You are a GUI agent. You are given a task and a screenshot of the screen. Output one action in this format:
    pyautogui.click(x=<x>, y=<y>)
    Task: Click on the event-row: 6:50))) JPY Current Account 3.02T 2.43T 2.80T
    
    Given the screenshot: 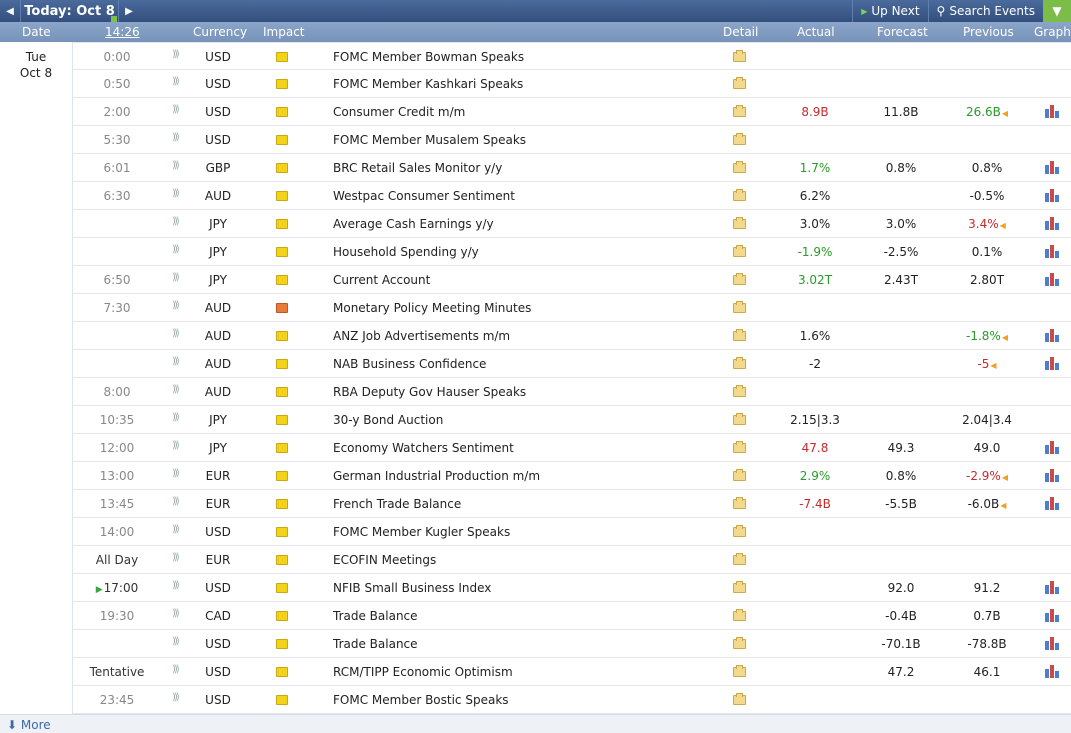 What is the action you would take?
    pyautogui.click(x=572, y=280)
    